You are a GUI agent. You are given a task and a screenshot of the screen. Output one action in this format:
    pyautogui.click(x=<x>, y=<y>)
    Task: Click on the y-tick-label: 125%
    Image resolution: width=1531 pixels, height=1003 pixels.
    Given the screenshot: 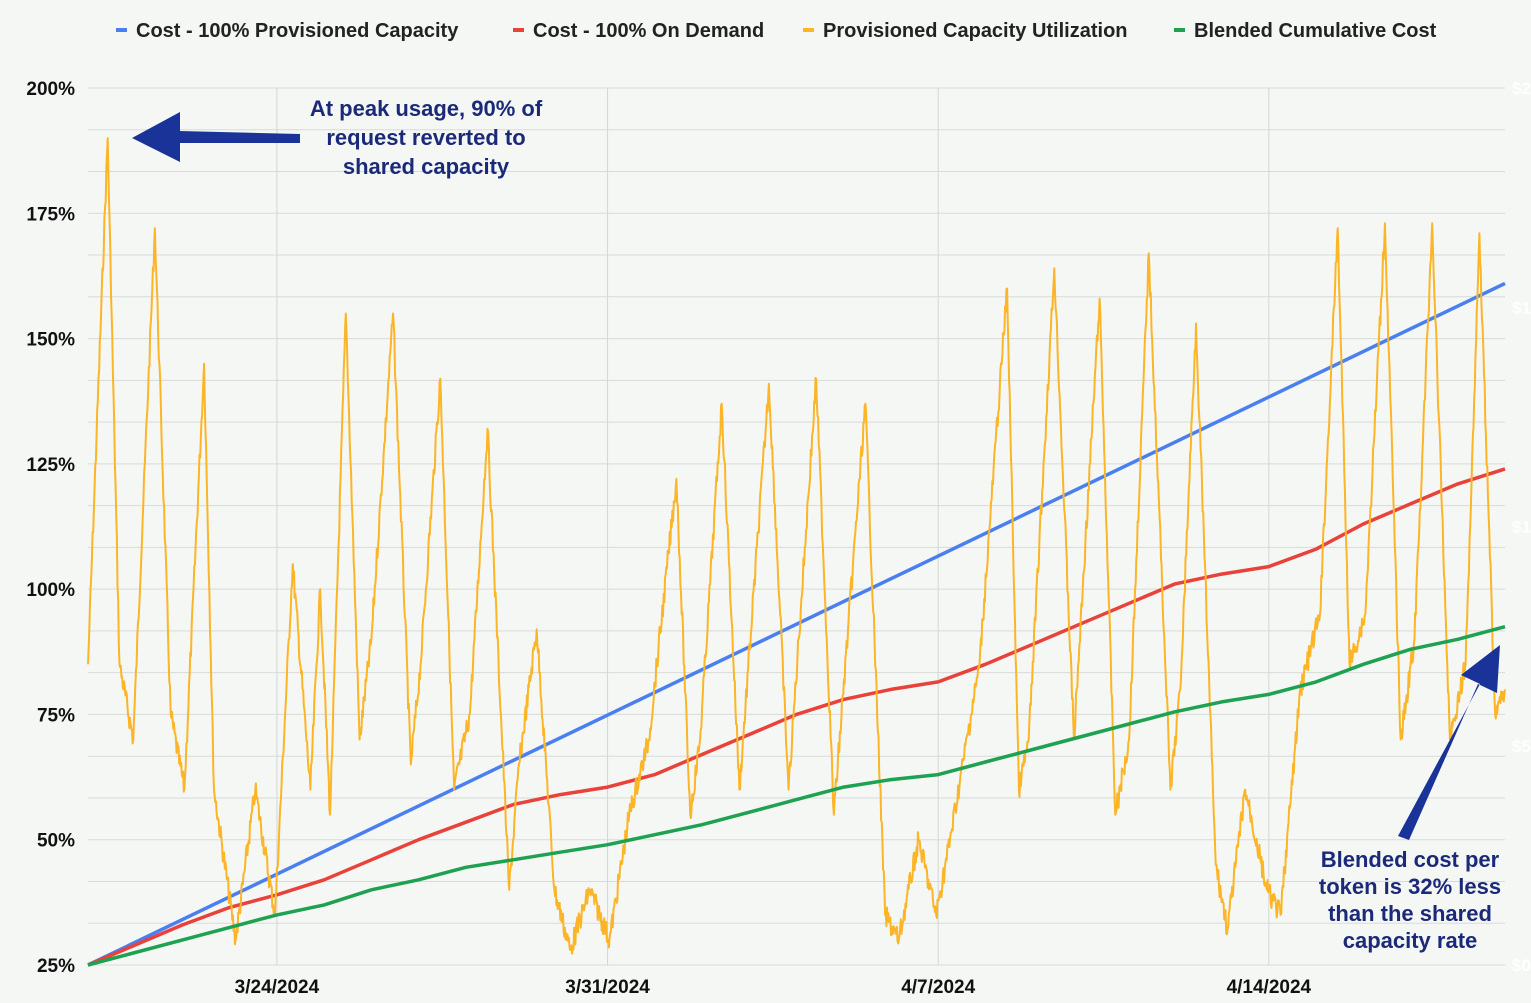 What is the action you would take?
    pyautogui.click(x=50, y=465)
    